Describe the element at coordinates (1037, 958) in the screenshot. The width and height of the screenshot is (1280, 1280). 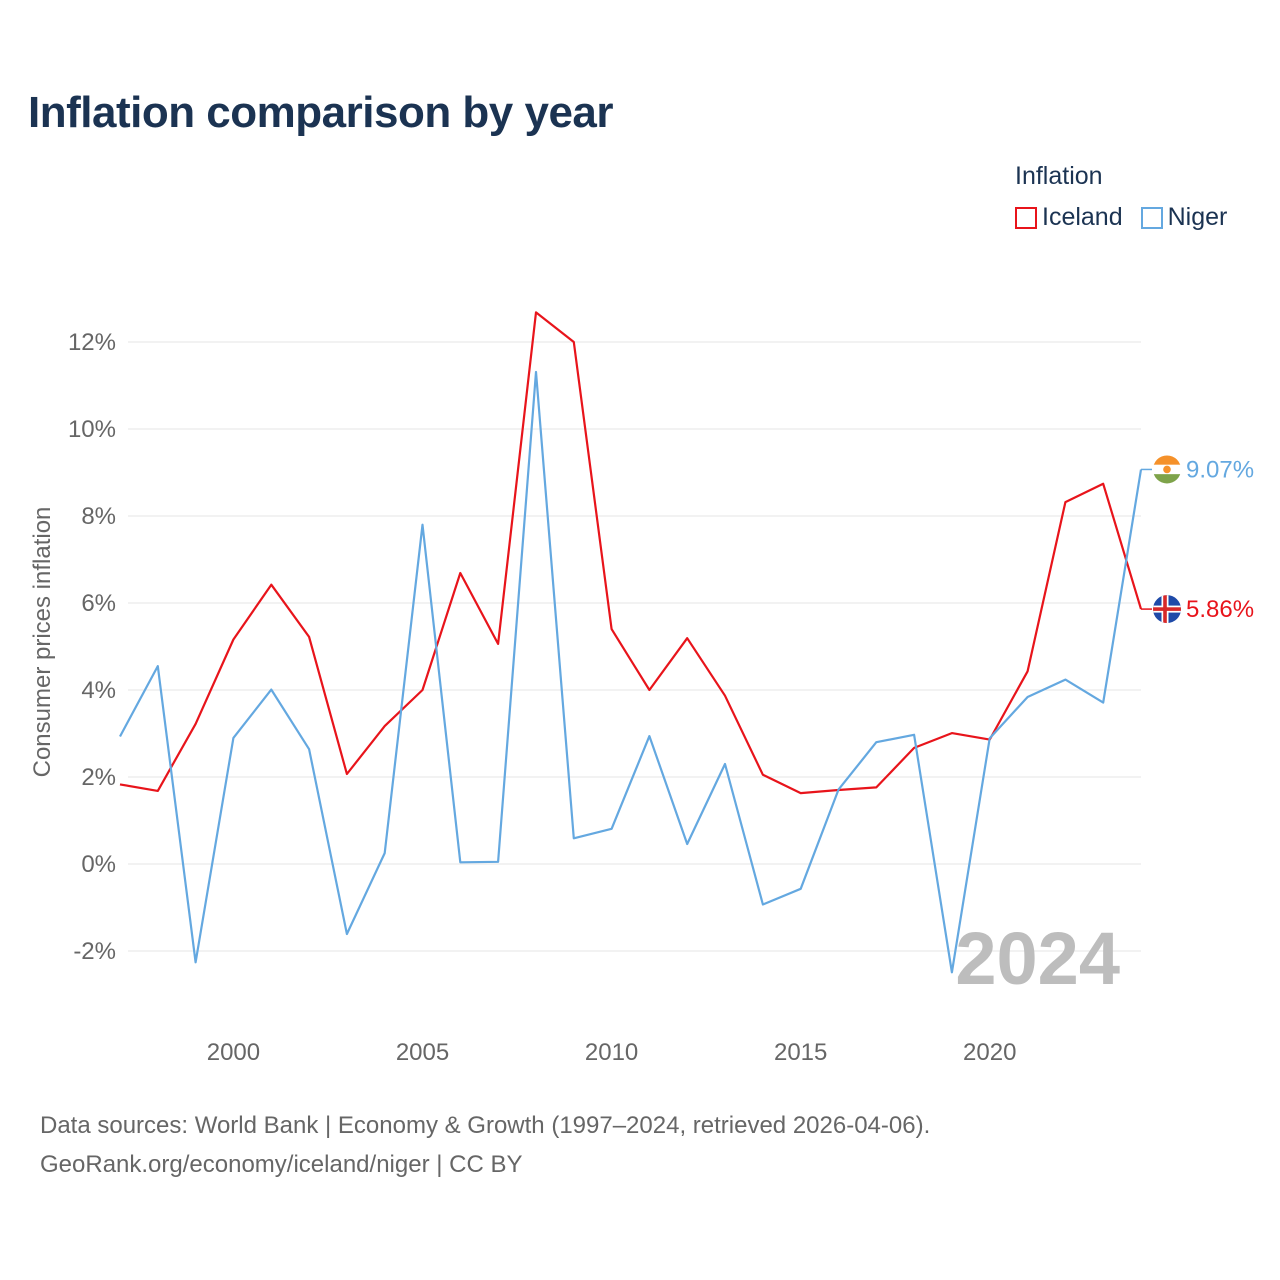
I see `year-watermark: 2024` at that location.